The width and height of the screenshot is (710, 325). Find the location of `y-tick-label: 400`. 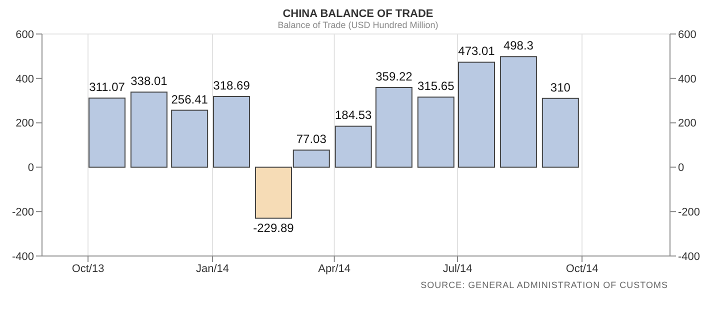

y-tick-label: 400 is located at coordinates (25, 79).